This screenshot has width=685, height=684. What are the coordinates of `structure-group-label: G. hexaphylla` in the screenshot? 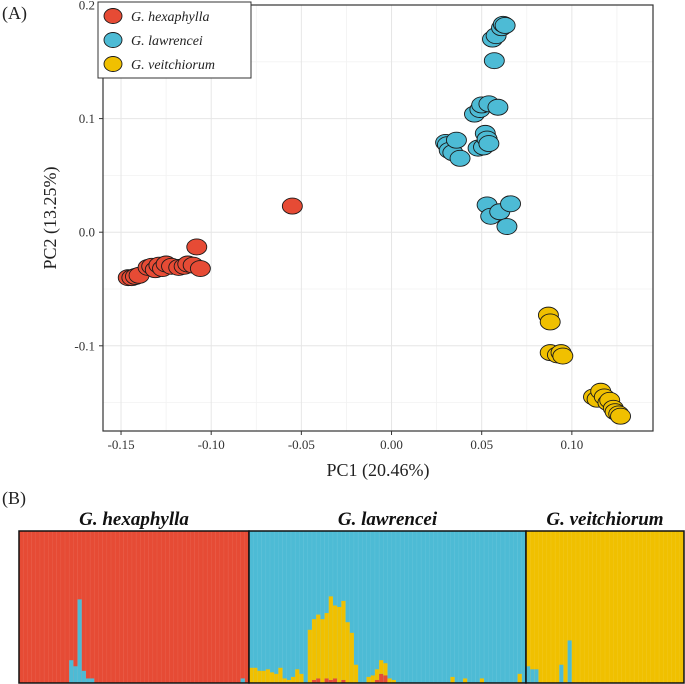 It's located at (134, 519).